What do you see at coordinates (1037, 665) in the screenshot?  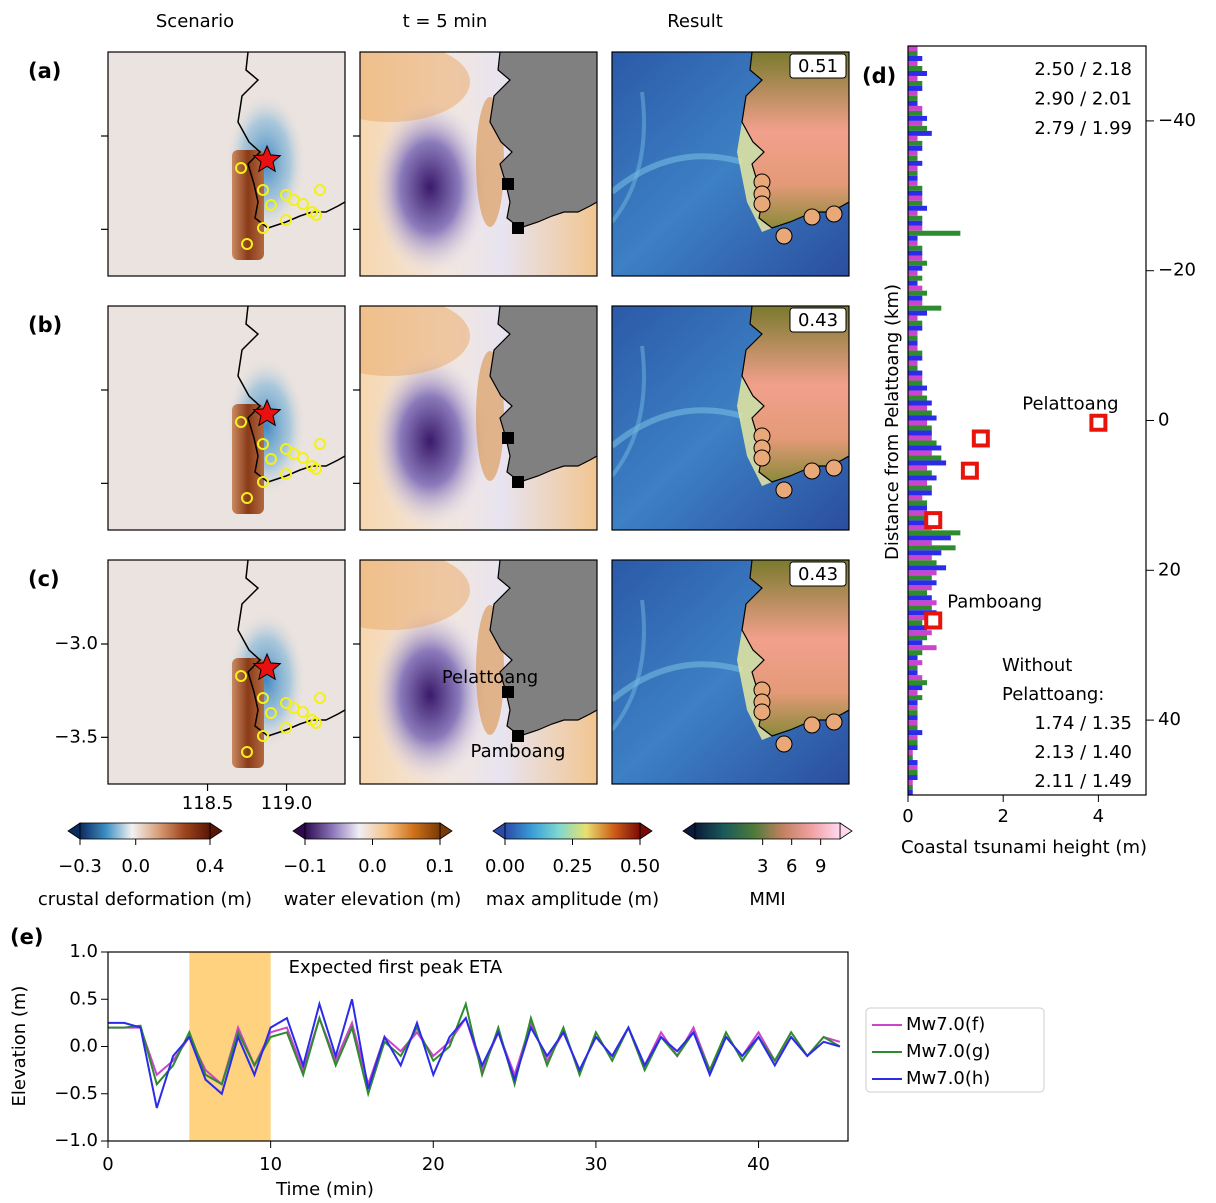 I see `note-text: Without` at bounding box center [1037, 665].